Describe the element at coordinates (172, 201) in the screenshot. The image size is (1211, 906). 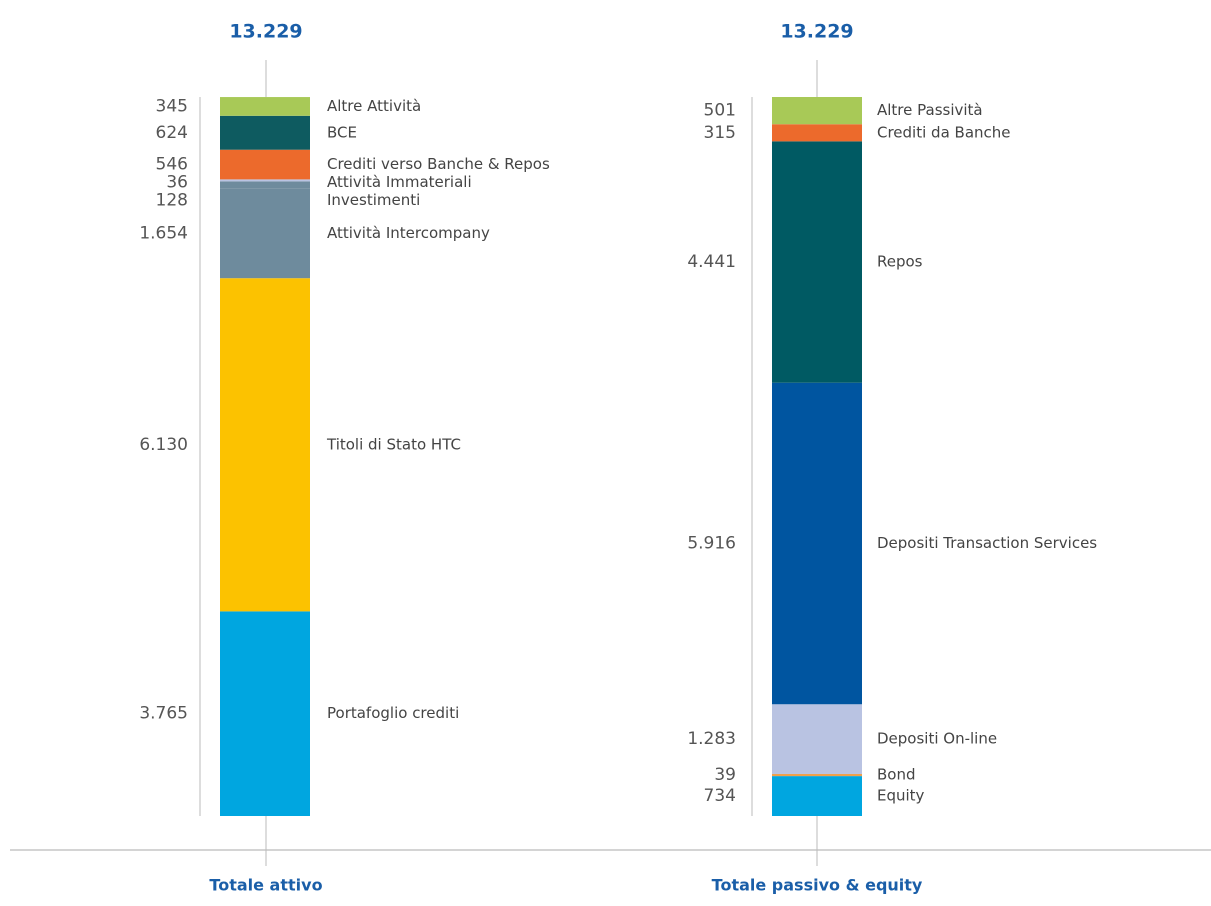
I see `value-label: 128` at that location.